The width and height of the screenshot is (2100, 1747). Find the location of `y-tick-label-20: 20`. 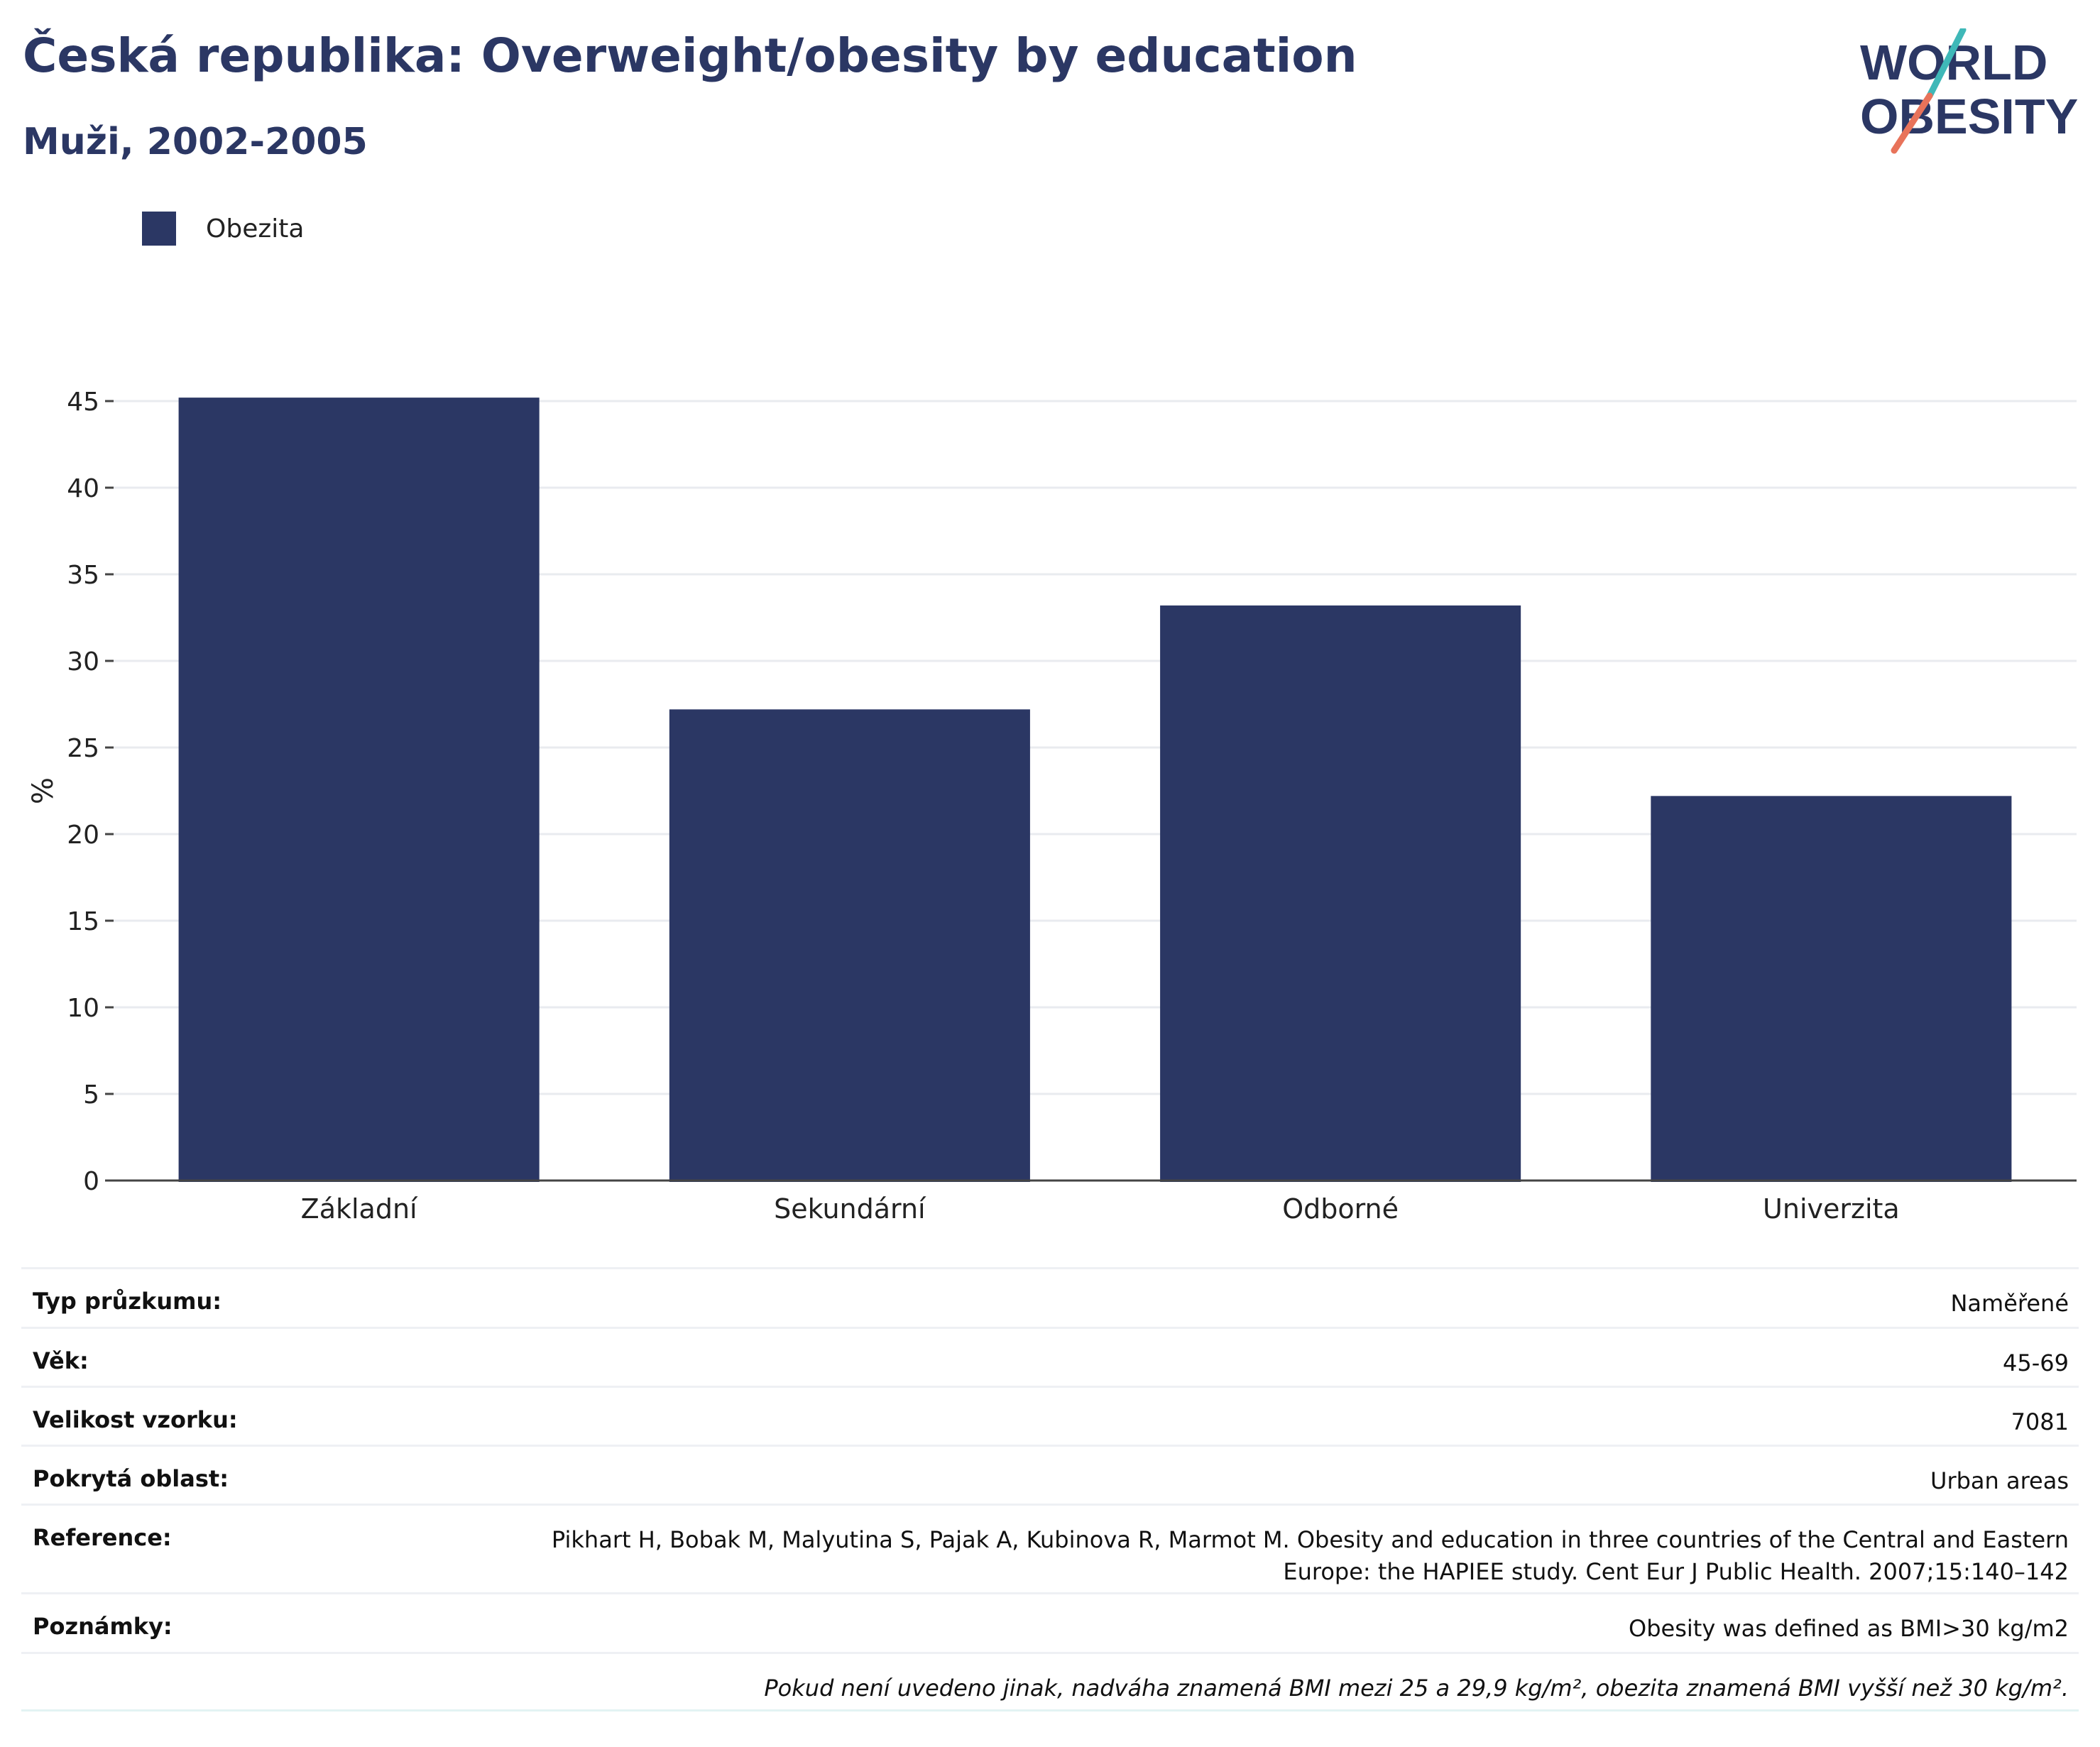

y-tick-label-20: 20 is located at coordinates (83, 835).